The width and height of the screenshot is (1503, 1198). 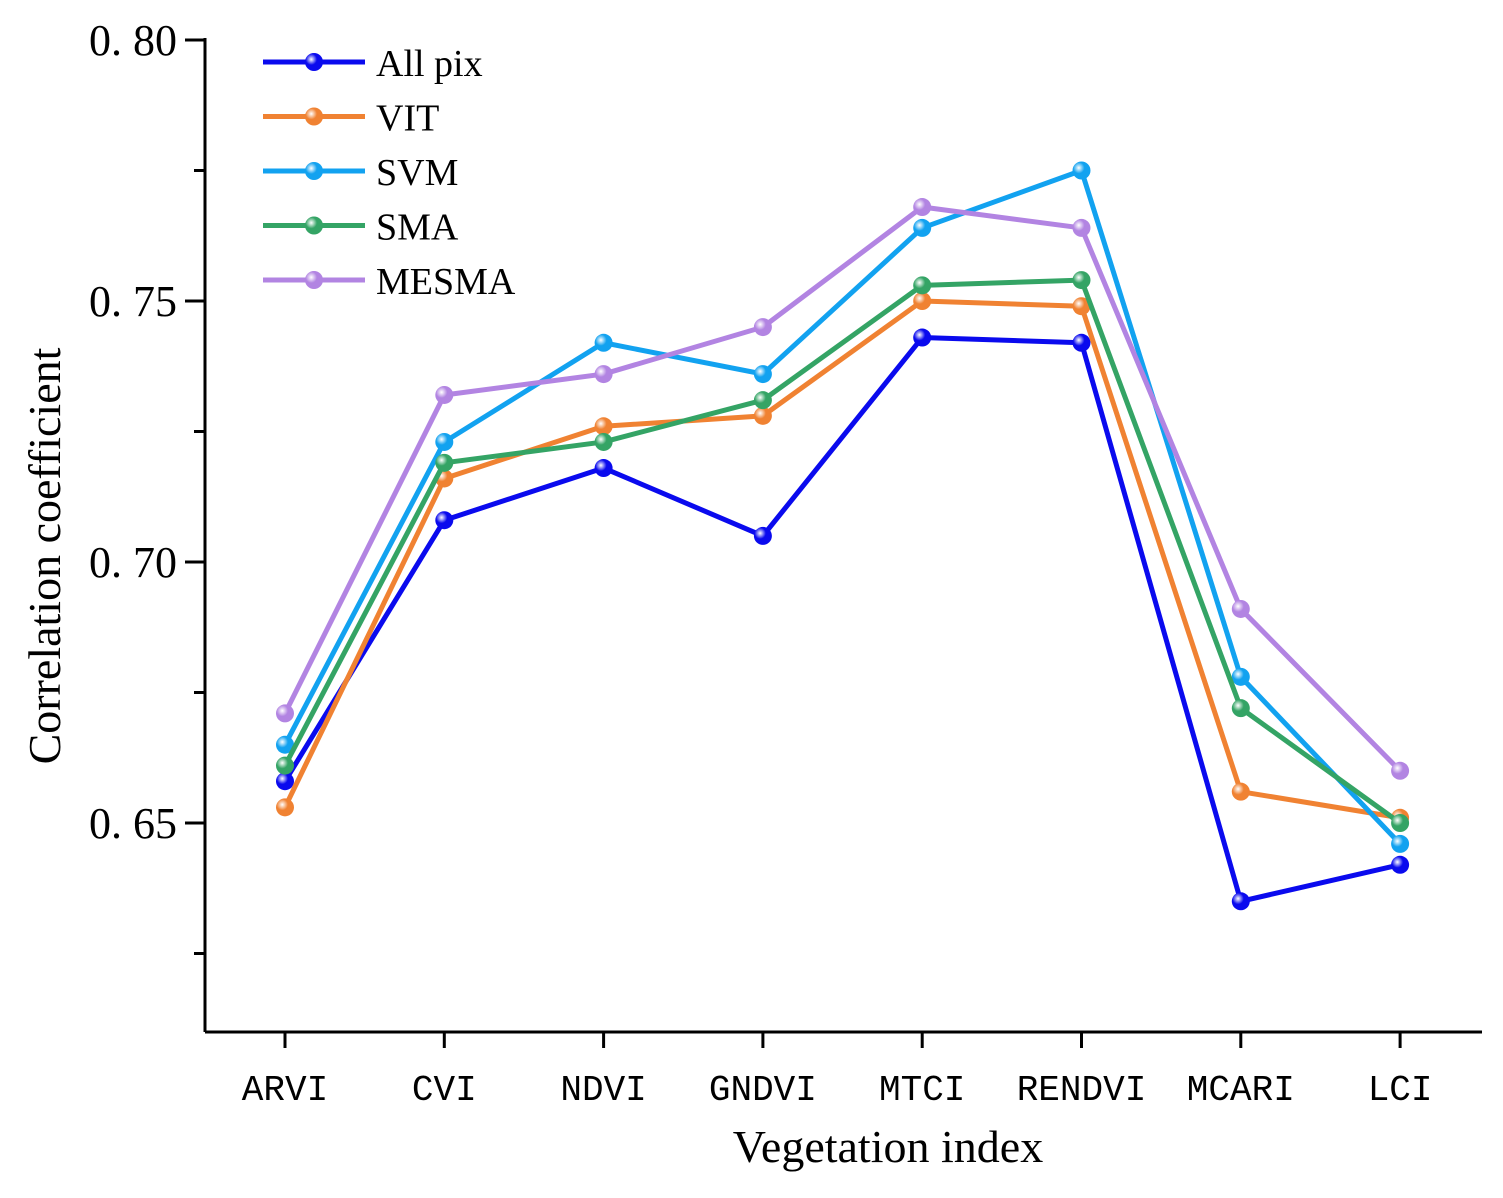 What do you see at coordinates (133, 823) in the screenshot?
I see `y-tick-label: 0. 65` at bounding box center [133, 823].